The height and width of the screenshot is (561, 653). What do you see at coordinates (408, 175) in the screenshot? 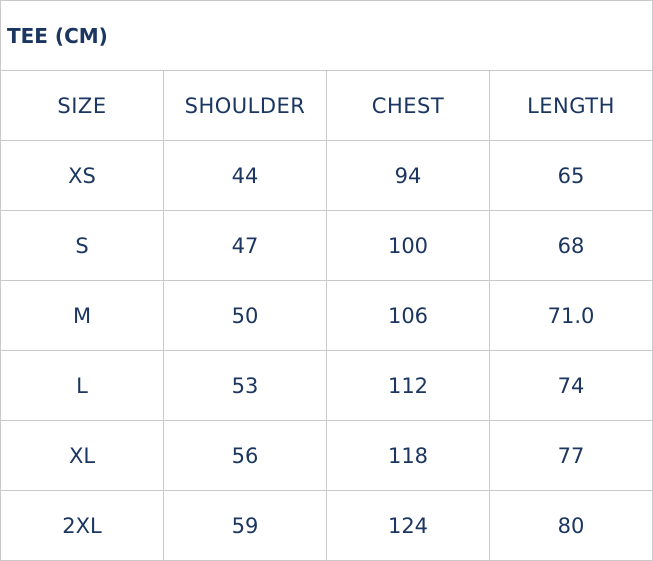
I see `cell-chest: 94` at bounding box center [408, 175].